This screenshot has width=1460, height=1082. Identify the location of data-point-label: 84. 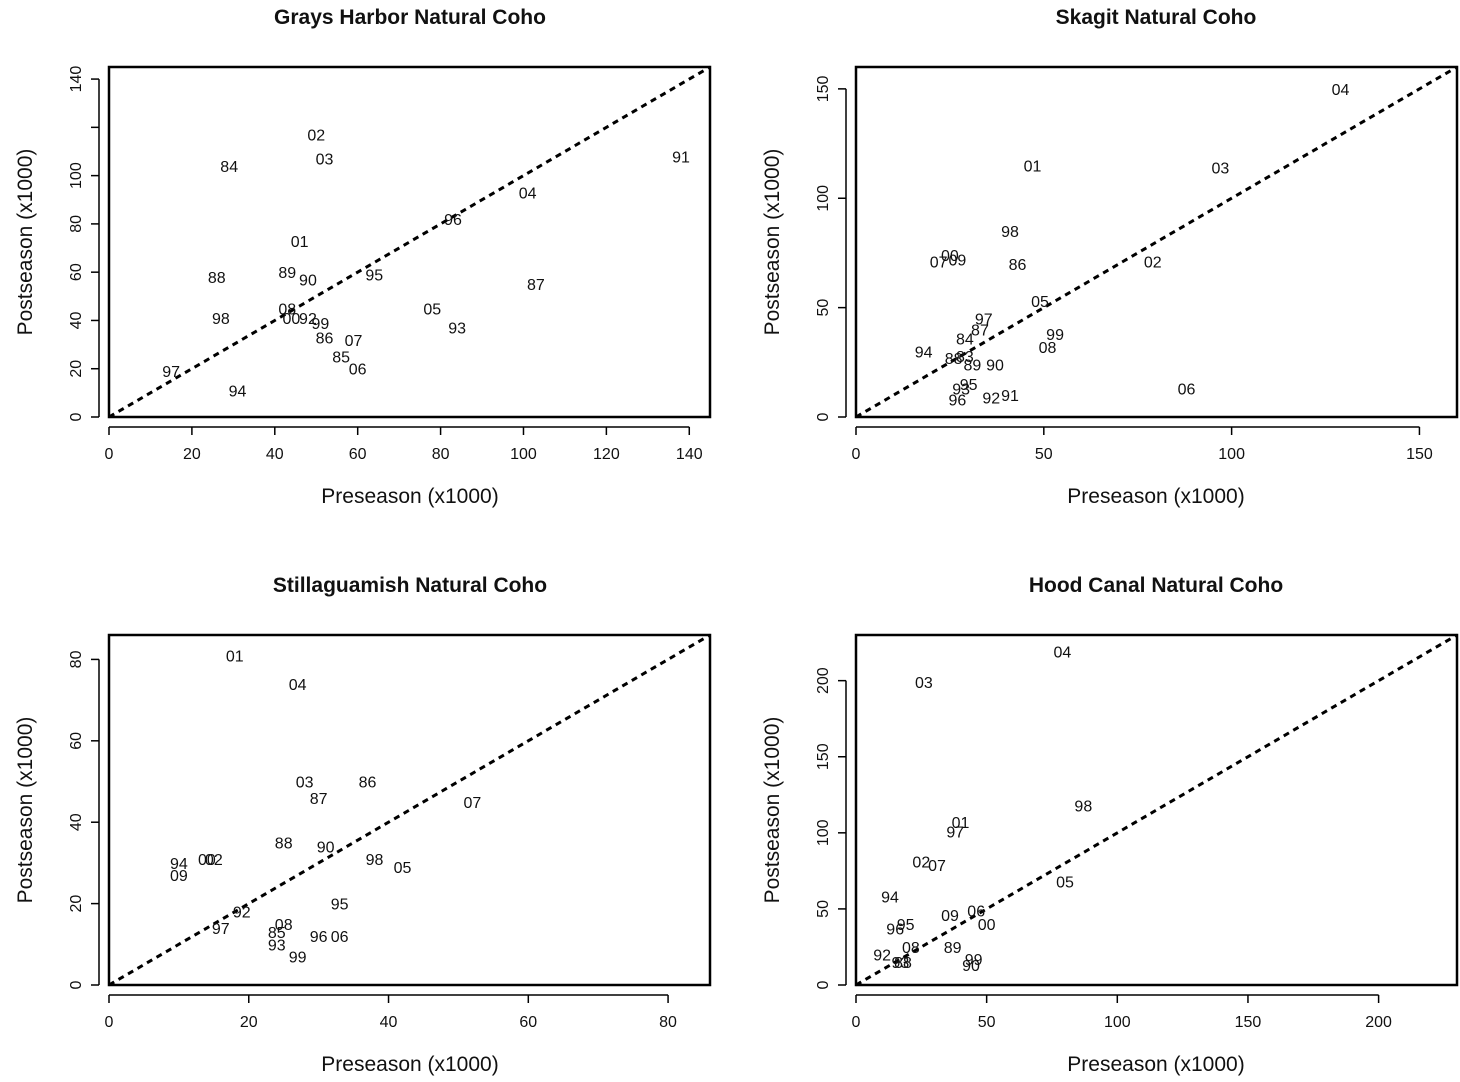
(965, 339).